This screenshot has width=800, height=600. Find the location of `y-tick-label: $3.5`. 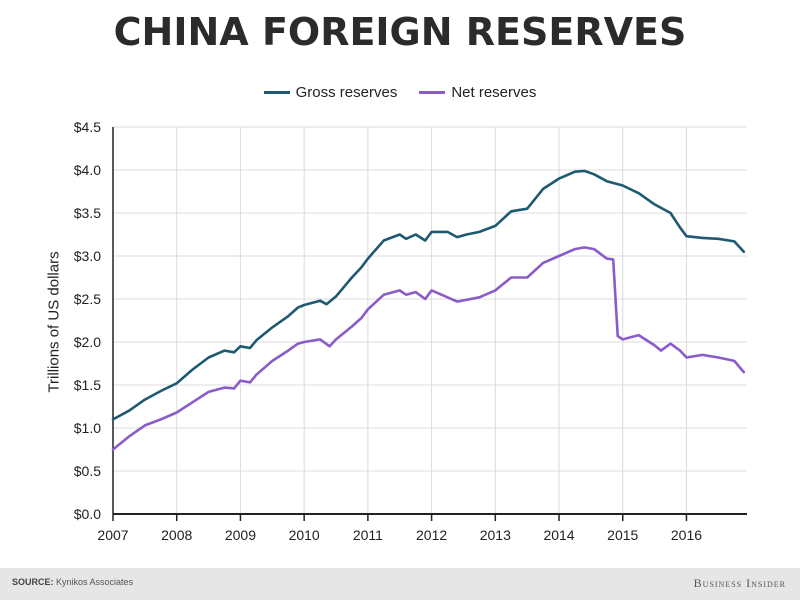

y-tick-label: $3.5 is located at coordinates (87, 213).